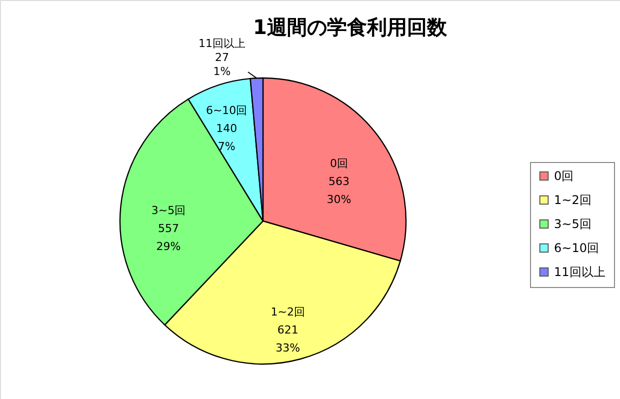  Describe the element at coordinates (222, 64) in the screenshot. I see `data-label: 27 1%` at that location.